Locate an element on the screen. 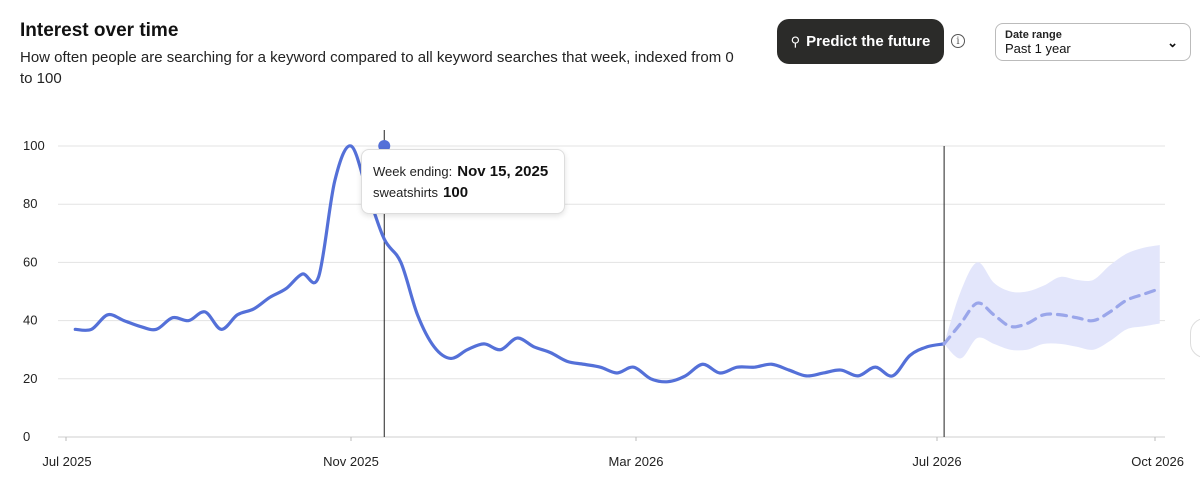  lightbulb-icon: ⚲ is located at coordinates (795, 41).